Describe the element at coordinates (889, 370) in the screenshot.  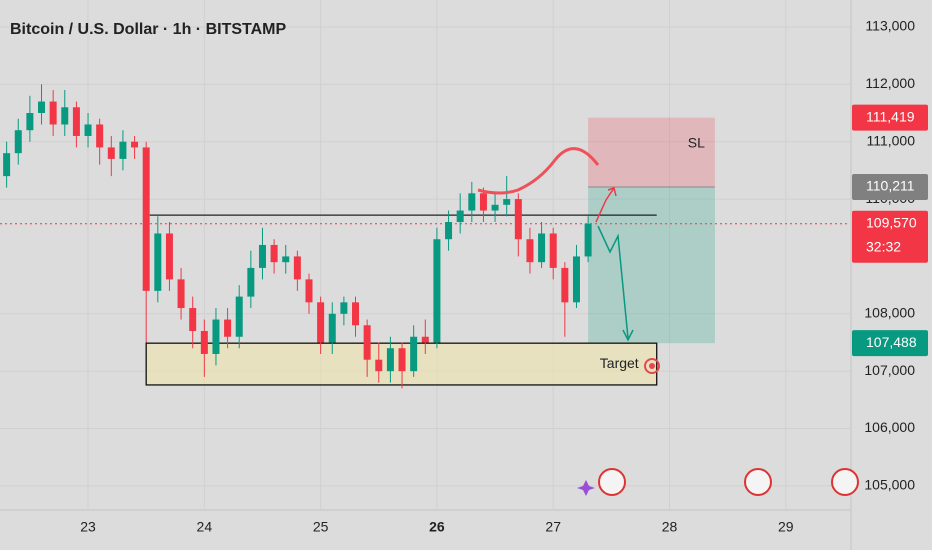
I see `y-tick-label: 107,000` at that location.